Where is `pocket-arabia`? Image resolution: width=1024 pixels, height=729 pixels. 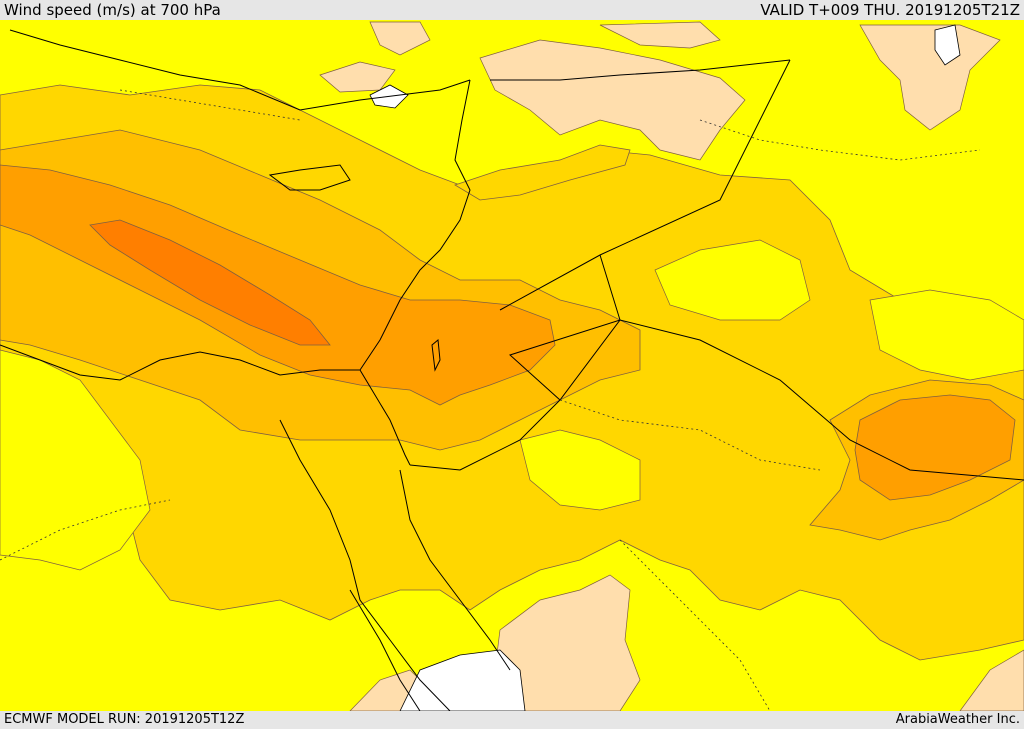
pocket-arabia is located at coordinates (580, 470).